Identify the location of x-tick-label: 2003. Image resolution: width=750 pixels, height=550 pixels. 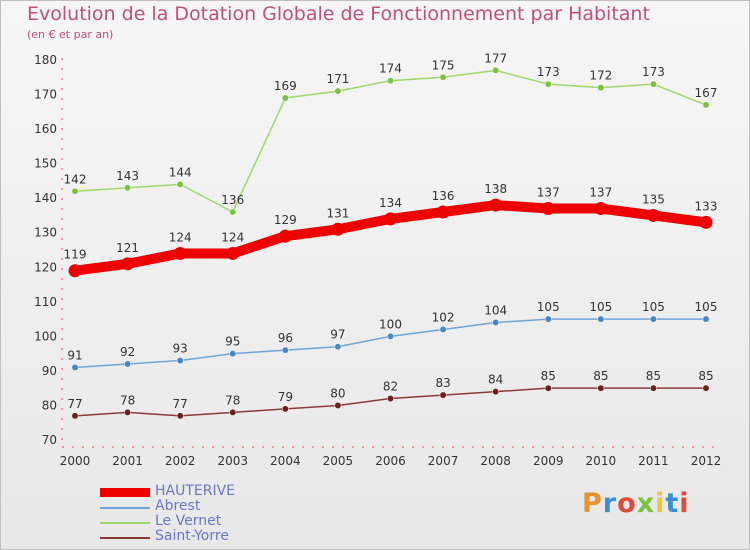
(232, 461).